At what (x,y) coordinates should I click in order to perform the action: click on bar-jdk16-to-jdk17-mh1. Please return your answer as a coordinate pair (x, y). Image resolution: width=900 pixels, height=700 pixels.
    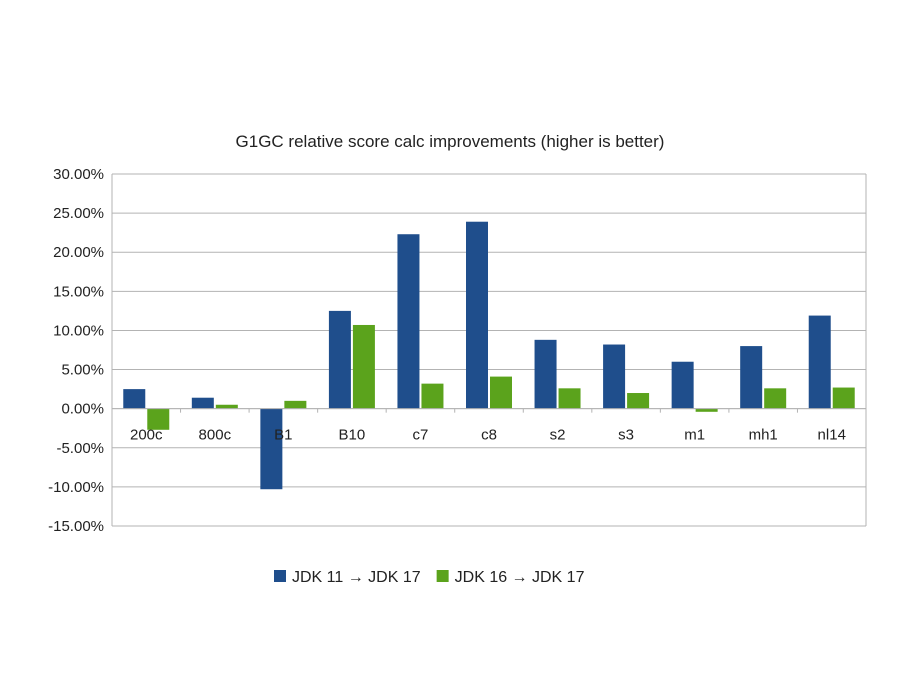
    Looking at the image, I should click on (775, 398).